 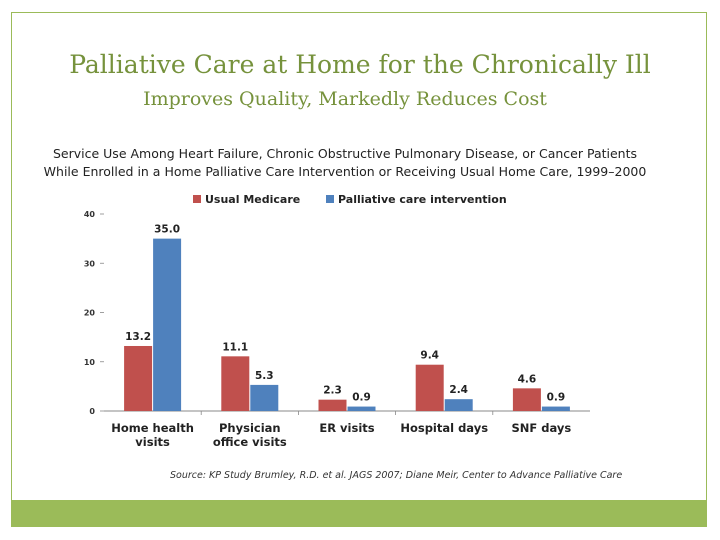 What do you see at coordinates (345, 99) in the screenshot?
I see `slide-subtitle: Improves Quality, Markedly Reduces Cost` at bounding box center [345, 99].